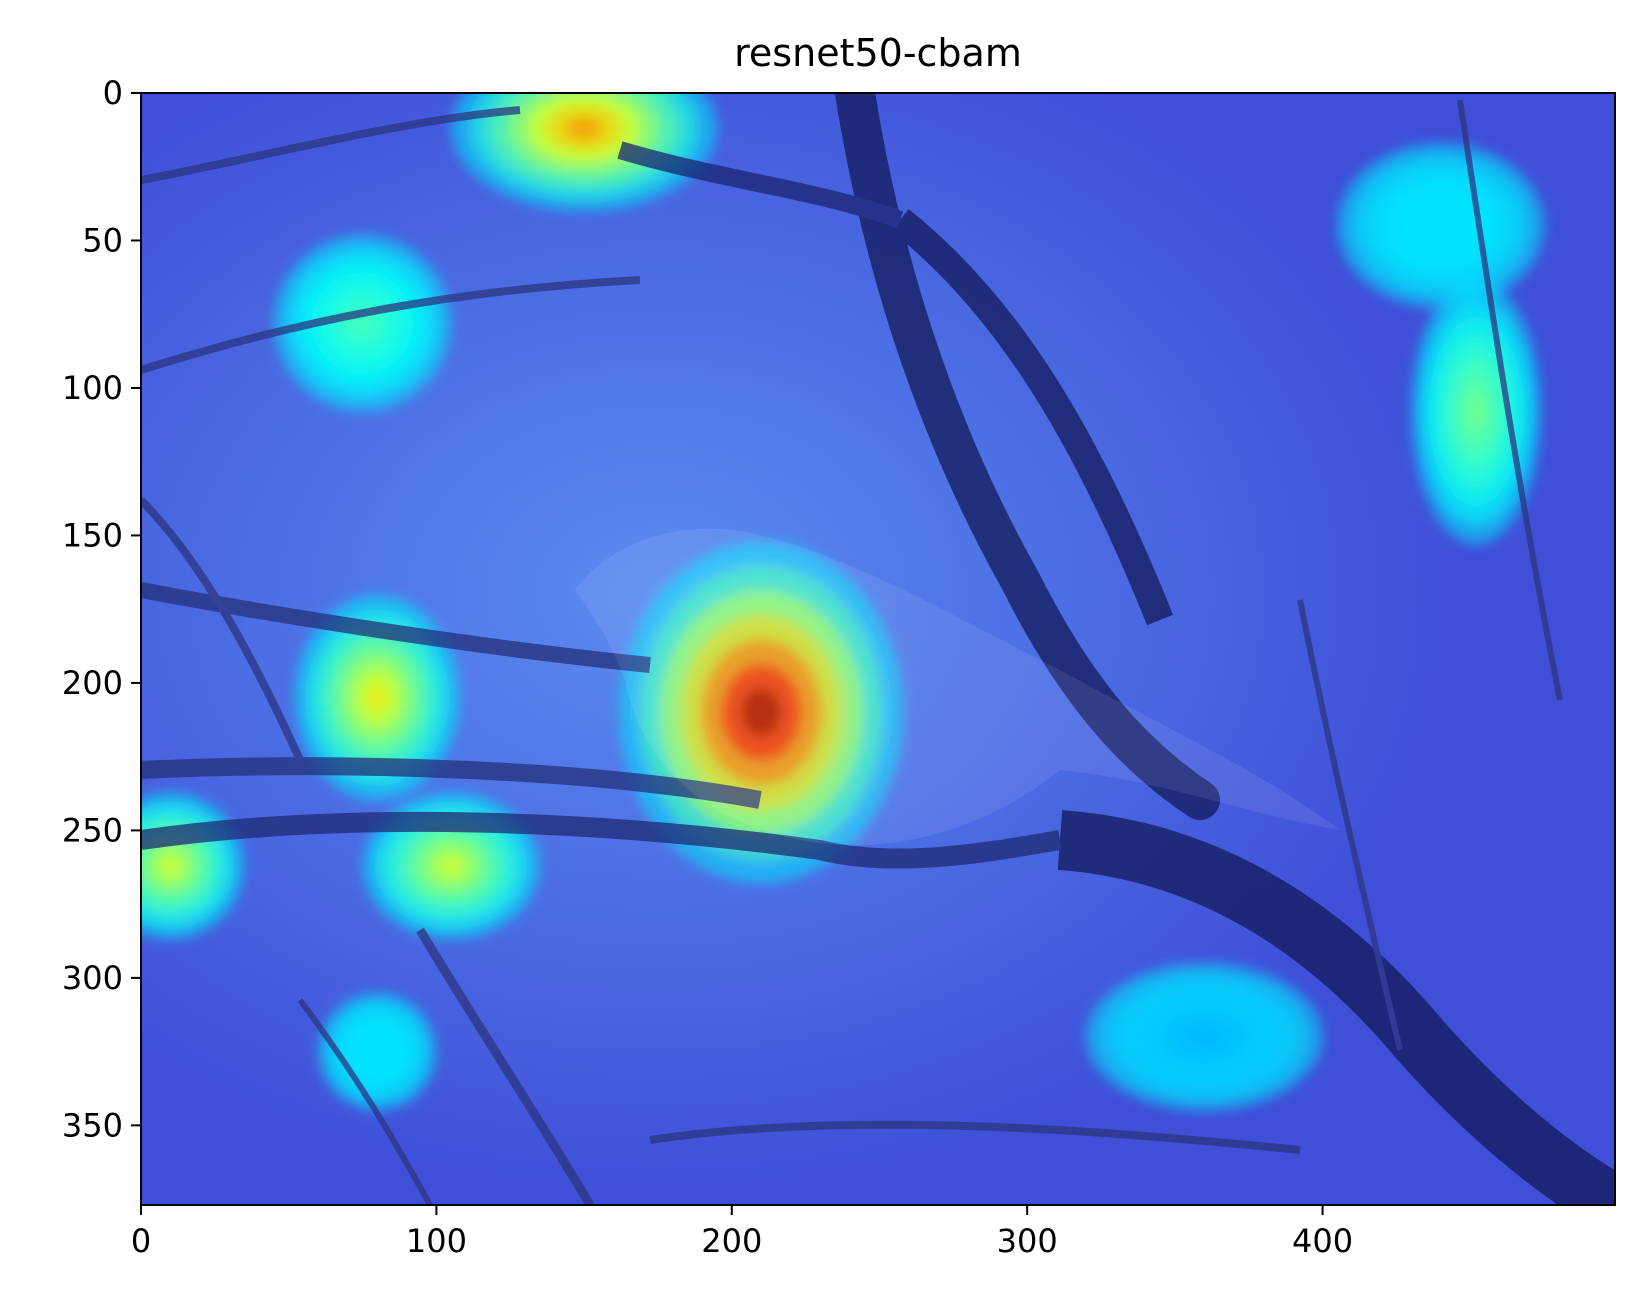  I want to click on y-tick-label: 350, so click(92, 1125).